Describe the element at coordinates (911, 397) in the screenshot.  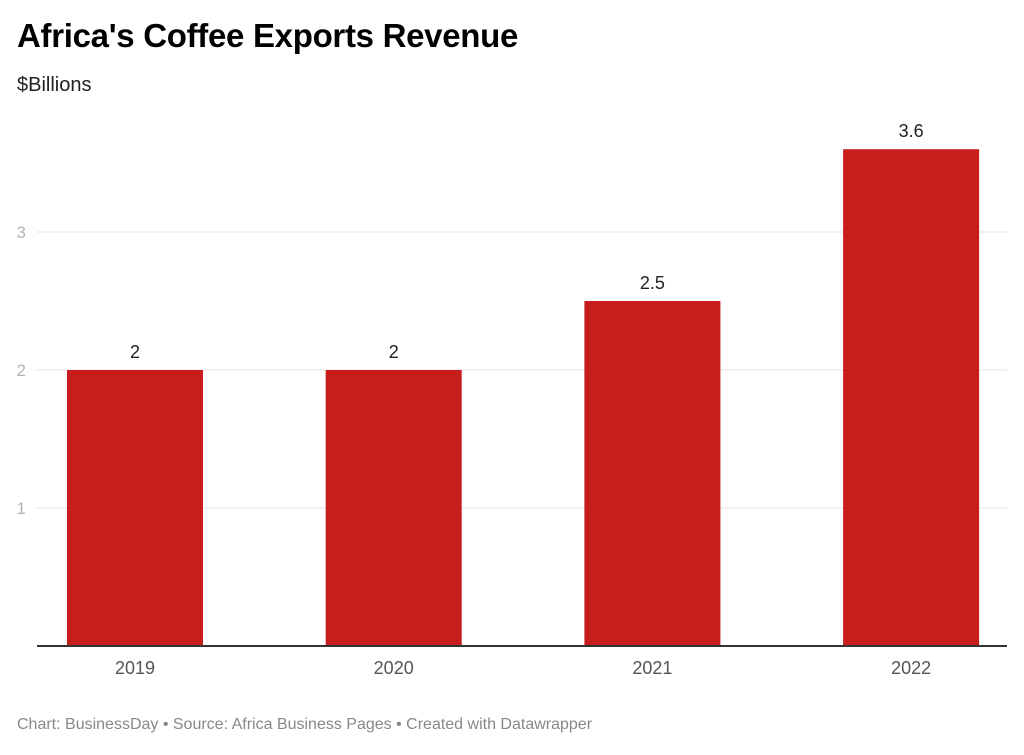
I see `bar-2022` at that location.